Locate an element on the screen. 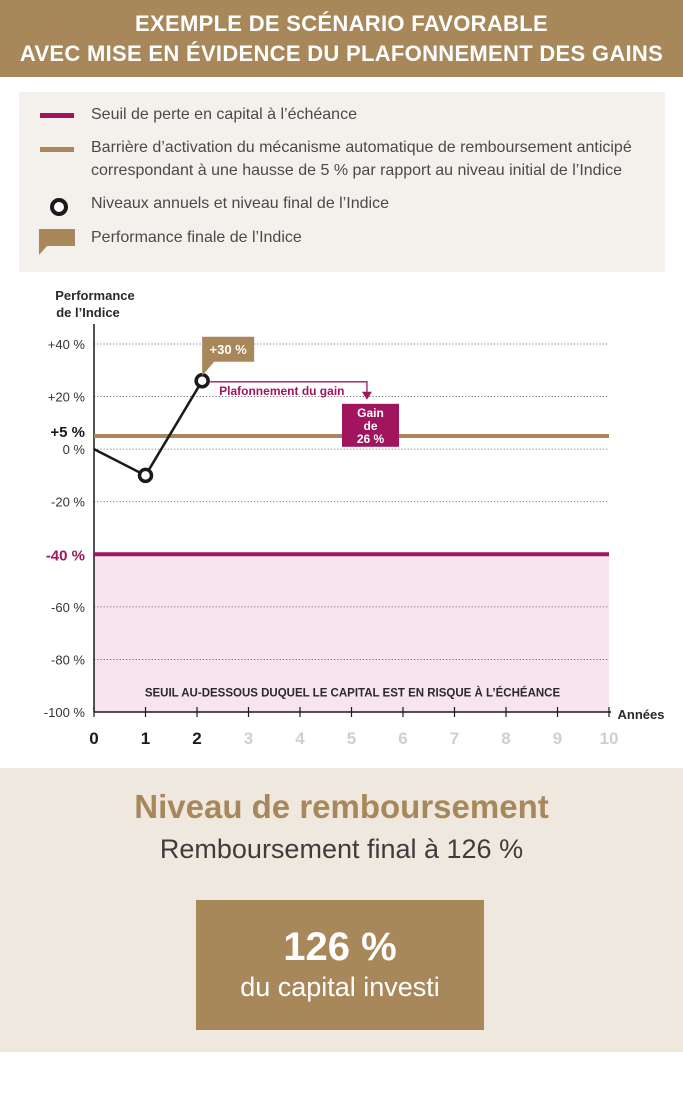 The height and width of the screenshot is (1098, 683). legend-performance-badge-icon is located at coordinates (57, 242).